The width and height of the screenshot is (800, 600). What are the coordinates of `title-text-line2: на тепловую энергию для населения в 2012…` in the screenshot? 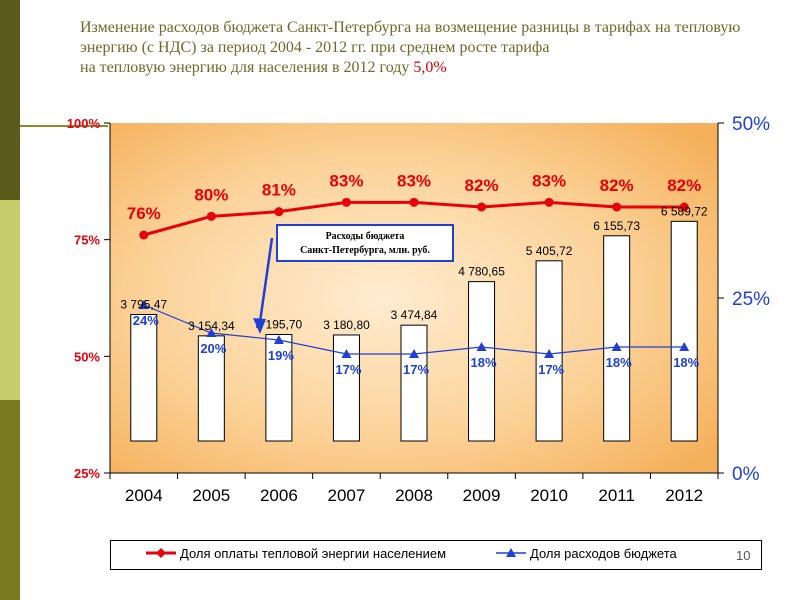 It's located at (247, 67).